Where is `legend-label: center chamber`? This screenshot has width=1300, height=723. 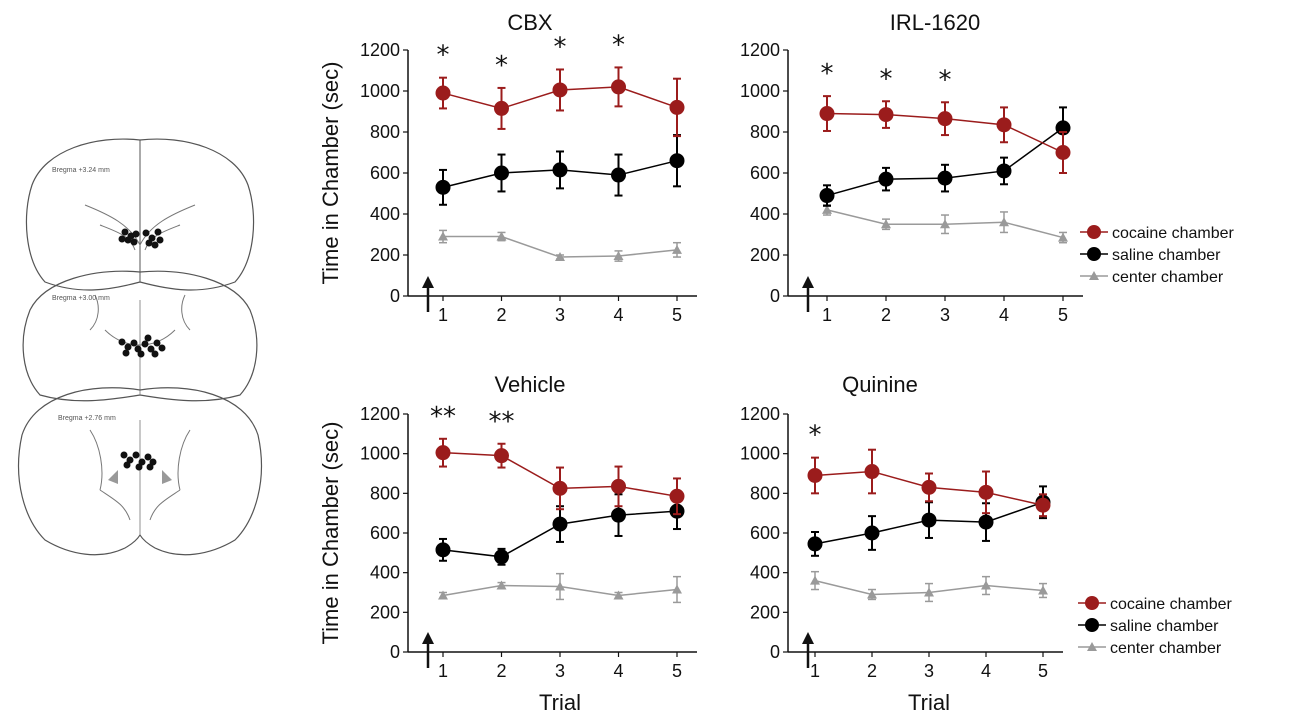
legend-label: center chamber is located at coordinates (1166, 648).